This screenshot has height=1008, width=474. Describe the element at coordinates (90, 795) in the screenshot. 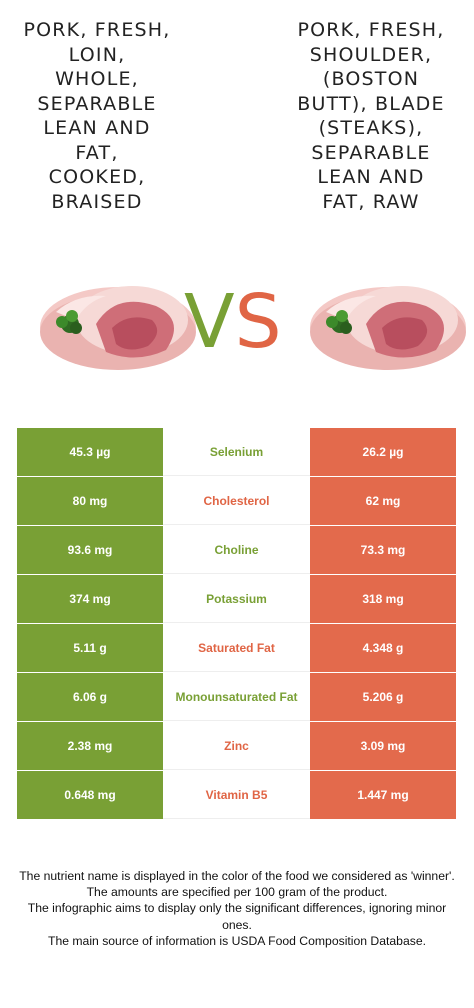

I see `left-value: 0.648 mg` at that location.